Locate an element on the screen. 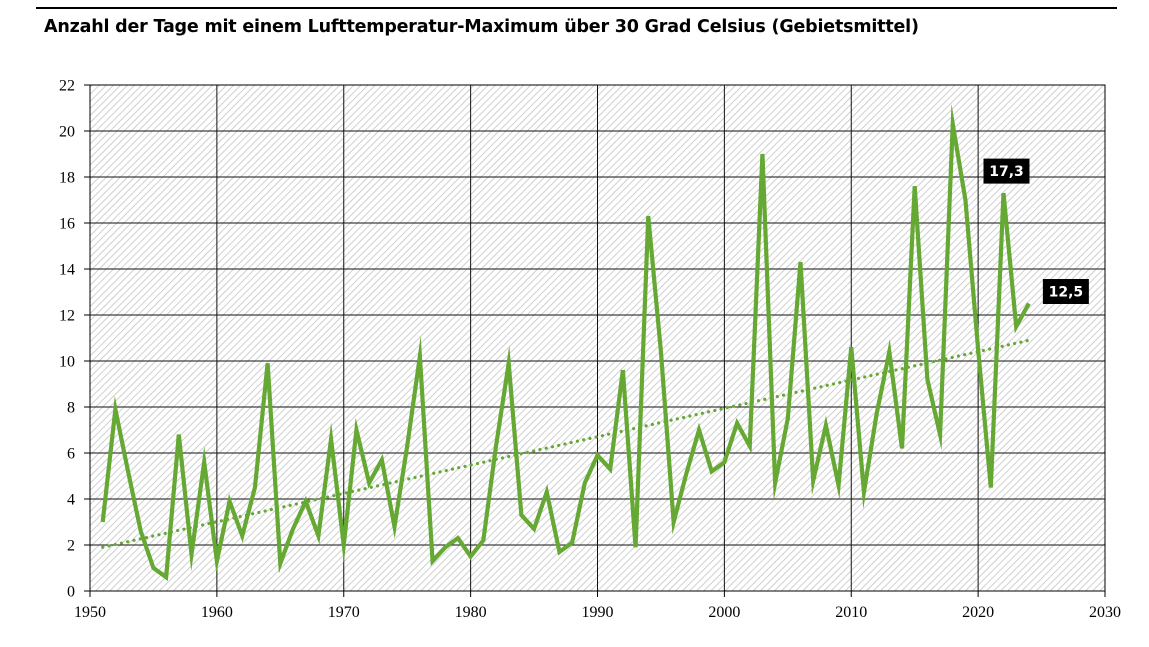  x-tick-label: 1970 is located at coordinates (344, 612).